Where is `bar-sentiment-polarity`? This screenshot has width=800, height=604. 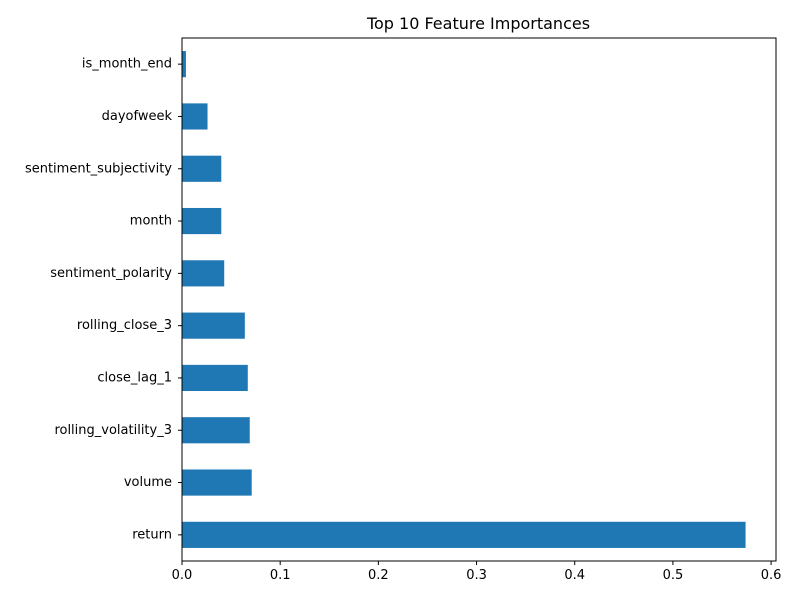
bar-sentiment-polarity is located at coordinates (203, 273).